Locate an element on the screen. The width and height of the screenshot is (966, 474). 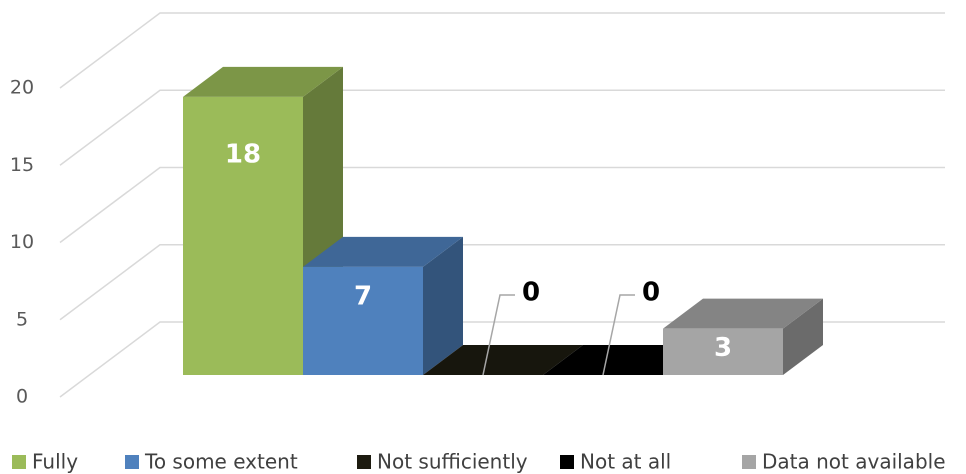
data-label: 18 is located at coordinates (243, 154).